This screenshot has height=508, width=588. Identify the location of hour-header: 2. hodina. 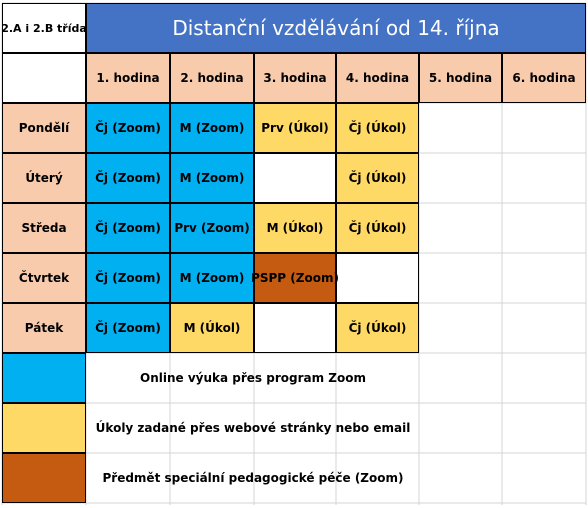
(212, 78).